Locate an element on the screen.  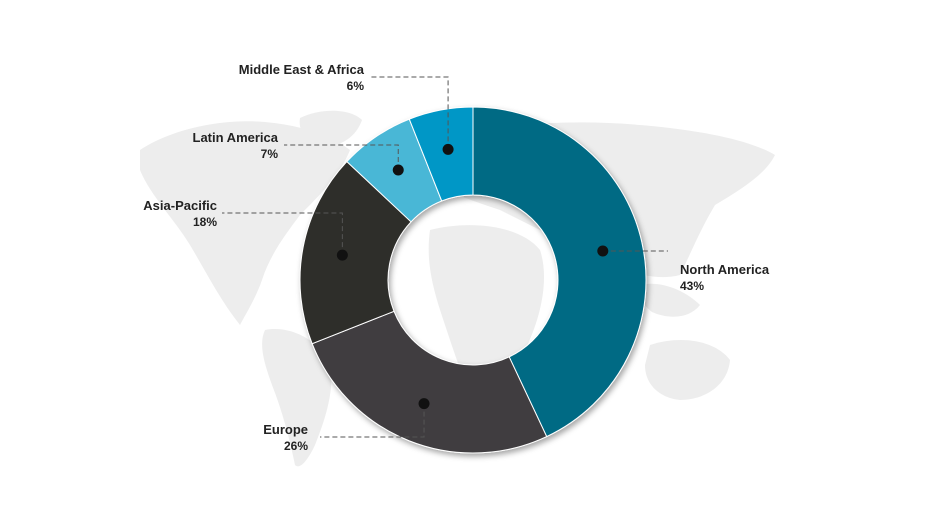
leader-middle-east-and-africa is located at coordinates (409, 113).